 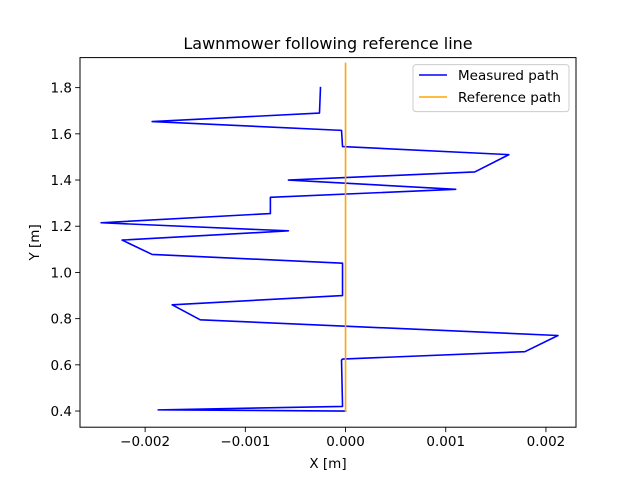 I want to click on y-tick-label: 1.0, so click(x=61, y=273).